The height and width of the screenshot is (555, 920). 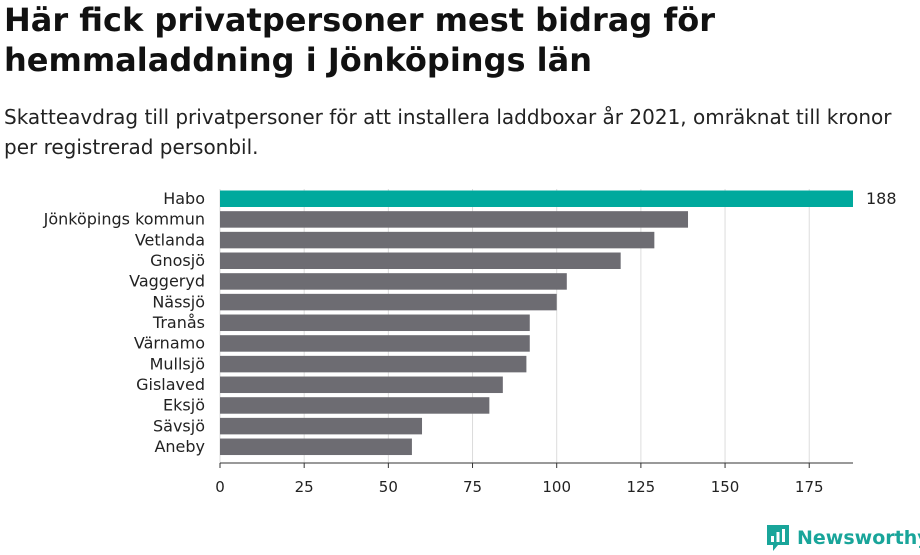 I want to click on category-label: Aneby, so click(x=179, y=446).